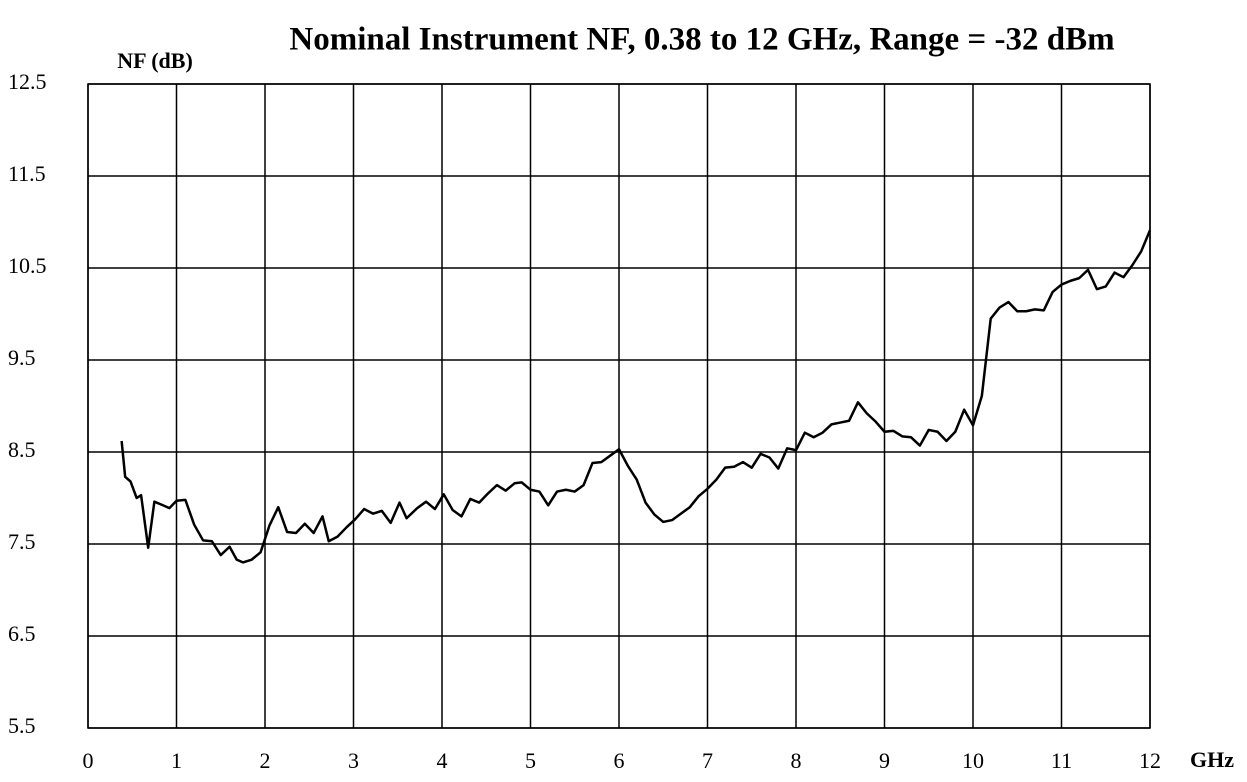  I want to click on x-tick-label: 1, so click(176, 760).